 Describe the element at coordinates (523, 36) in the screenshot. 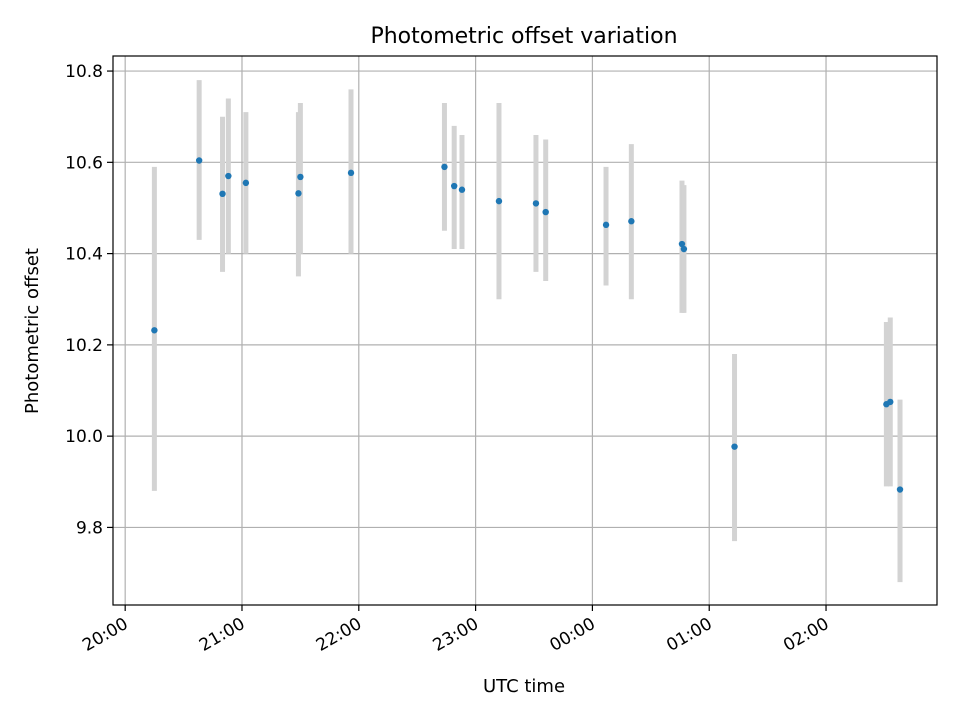

I see `chart-title: Photometric offset variation` at that location.